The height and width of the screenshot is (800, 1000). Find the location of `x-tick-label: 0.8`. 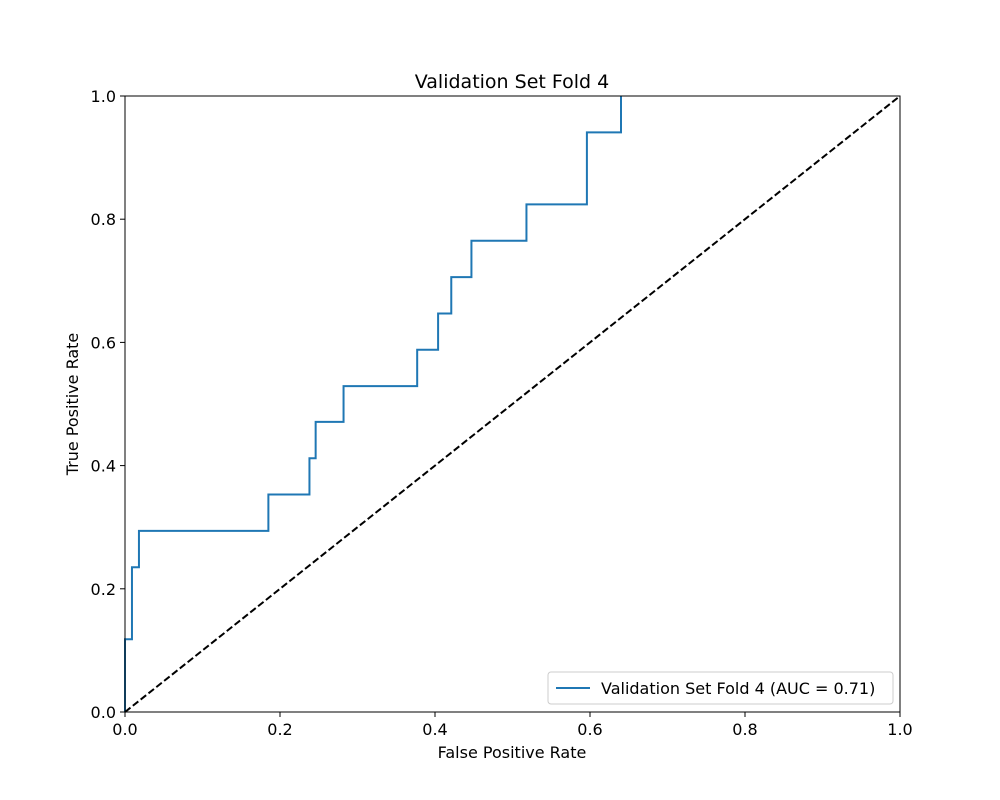

x-tick-label: 0.8 is located at coordinates (744, 729).